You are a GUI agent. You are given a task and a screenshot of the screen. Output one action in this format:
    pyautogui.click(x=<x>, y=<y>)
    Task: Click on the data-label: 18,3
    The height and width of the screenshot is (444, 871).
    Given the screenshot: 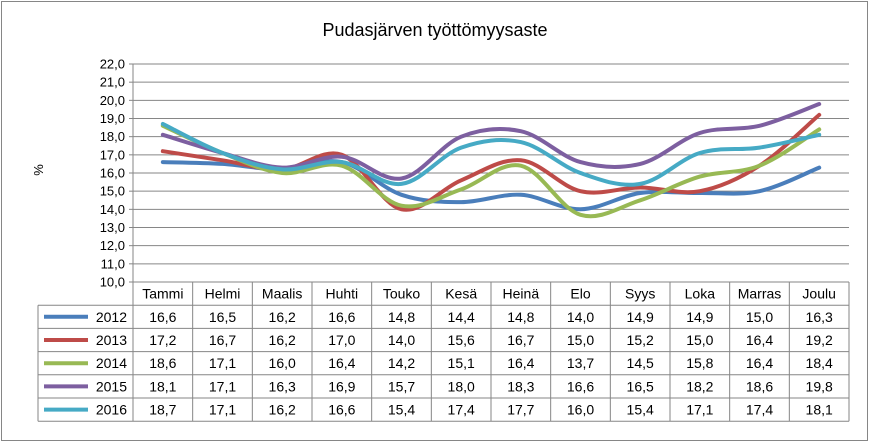 What is the action you would take?
    pyautogui.click(x=520, y=386)
    